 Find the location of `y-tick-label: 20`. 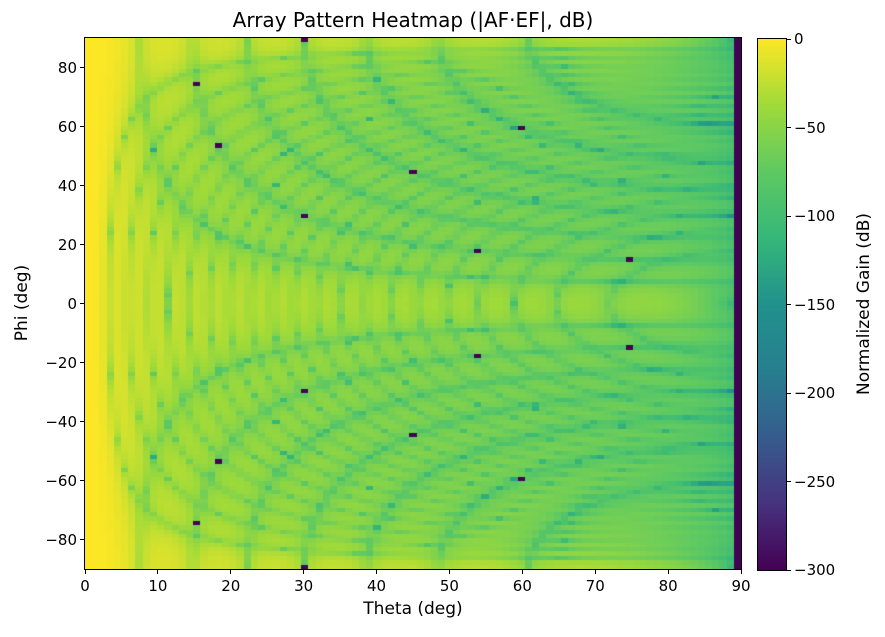

y-tick-label: 20 is located at coordinates (67, 244).